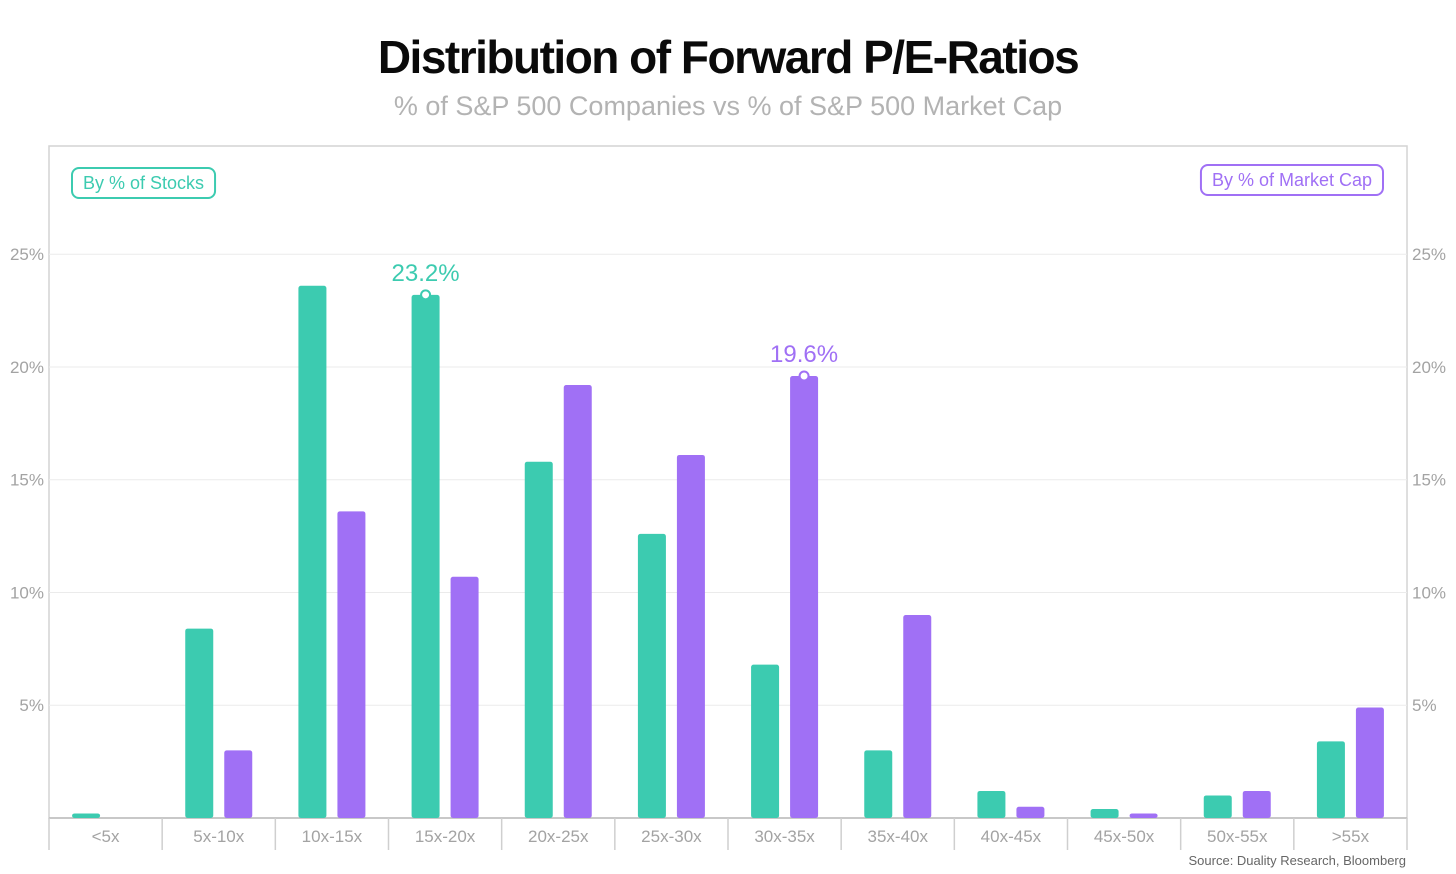  I want to click on y-tick-label-right: 20%, so click(1429, 367).